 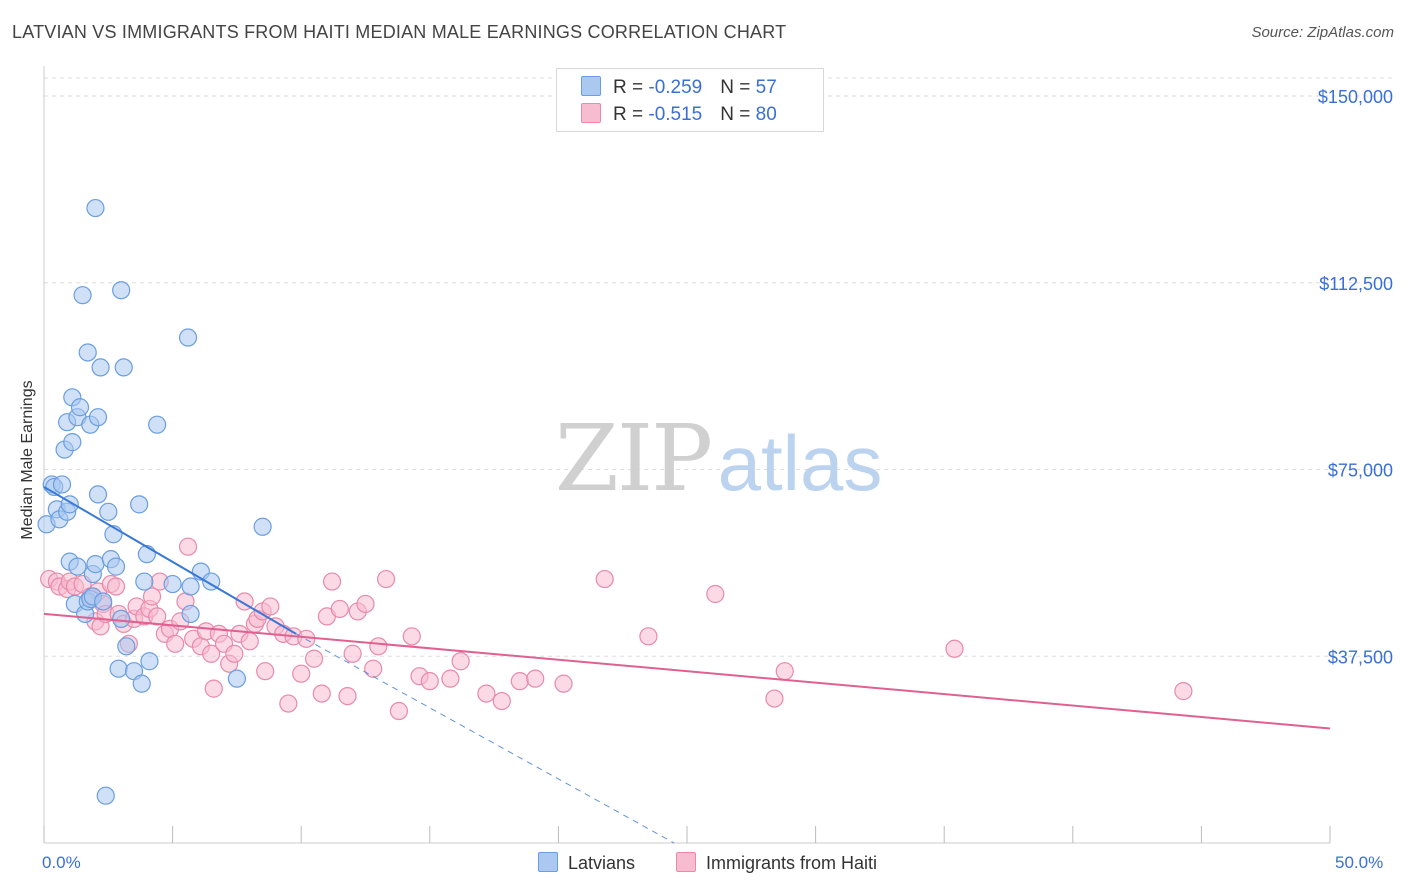 What do you see at coordinates (170, 560) in the screenshot?
I see `latvians-trend-line` at bounding box center [170, 560].